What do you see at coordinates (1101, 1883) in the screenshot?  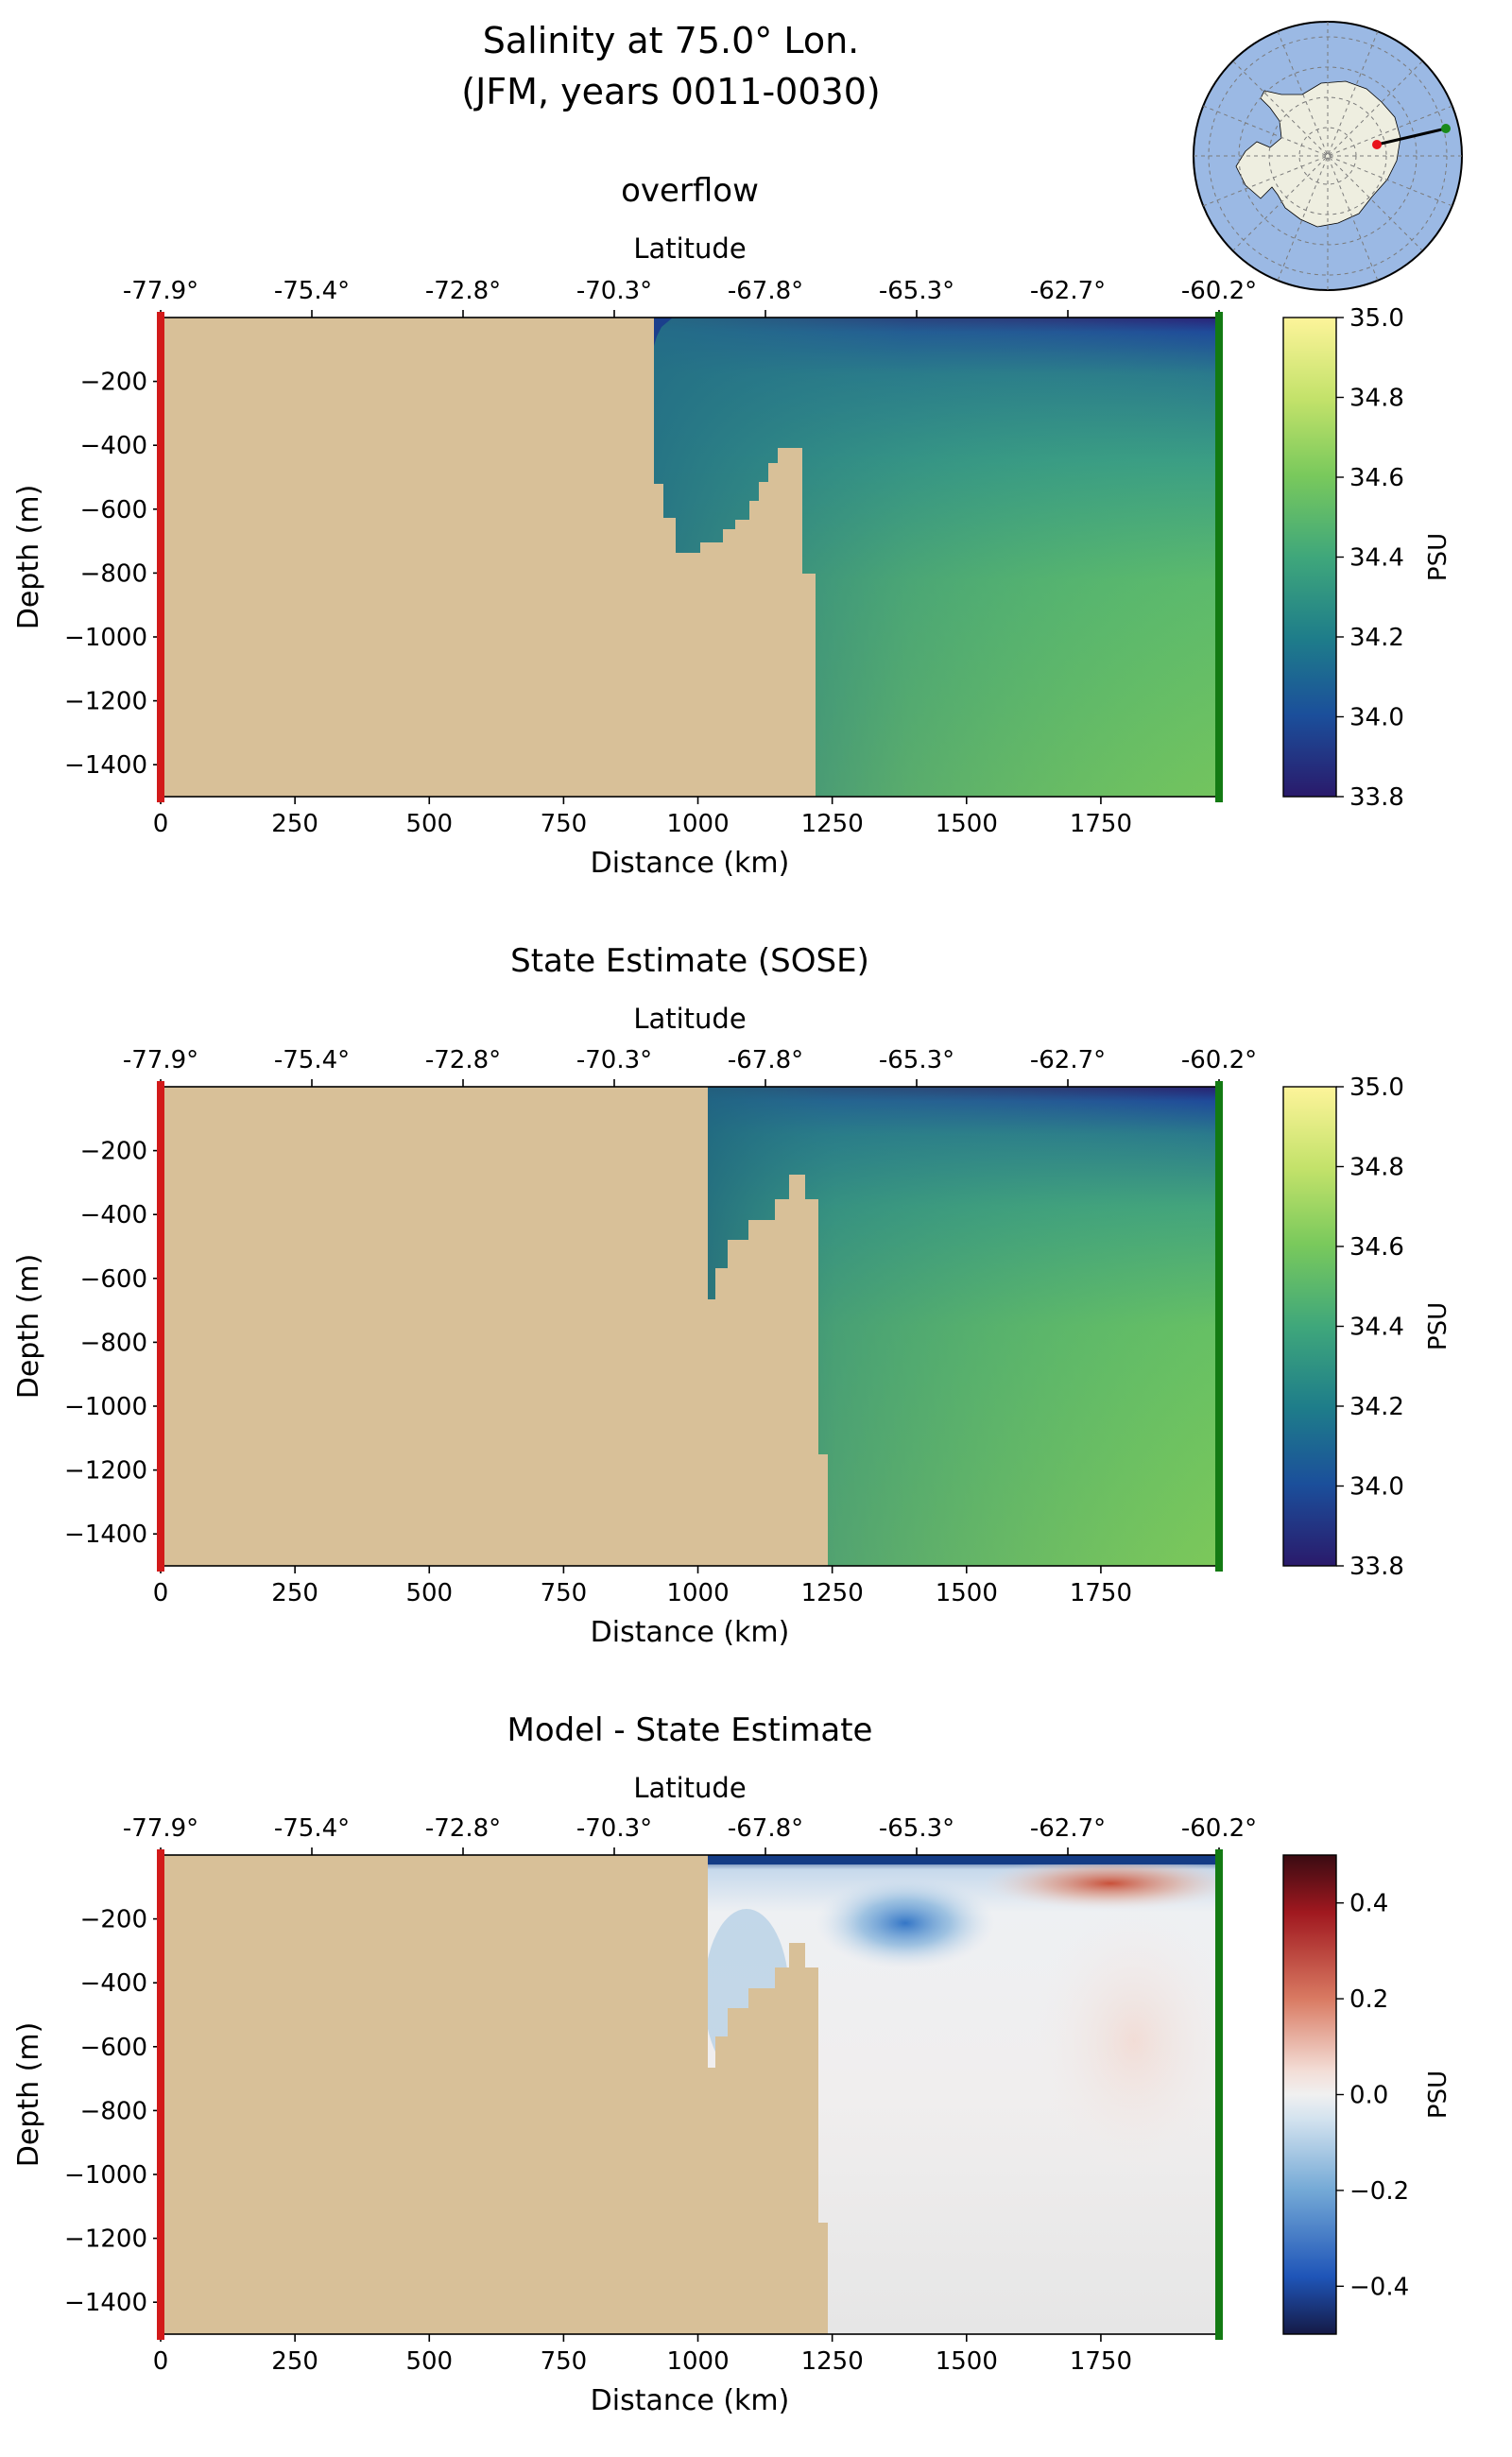 I see `salty-anomaly` at bounding box center [1101, 1883].